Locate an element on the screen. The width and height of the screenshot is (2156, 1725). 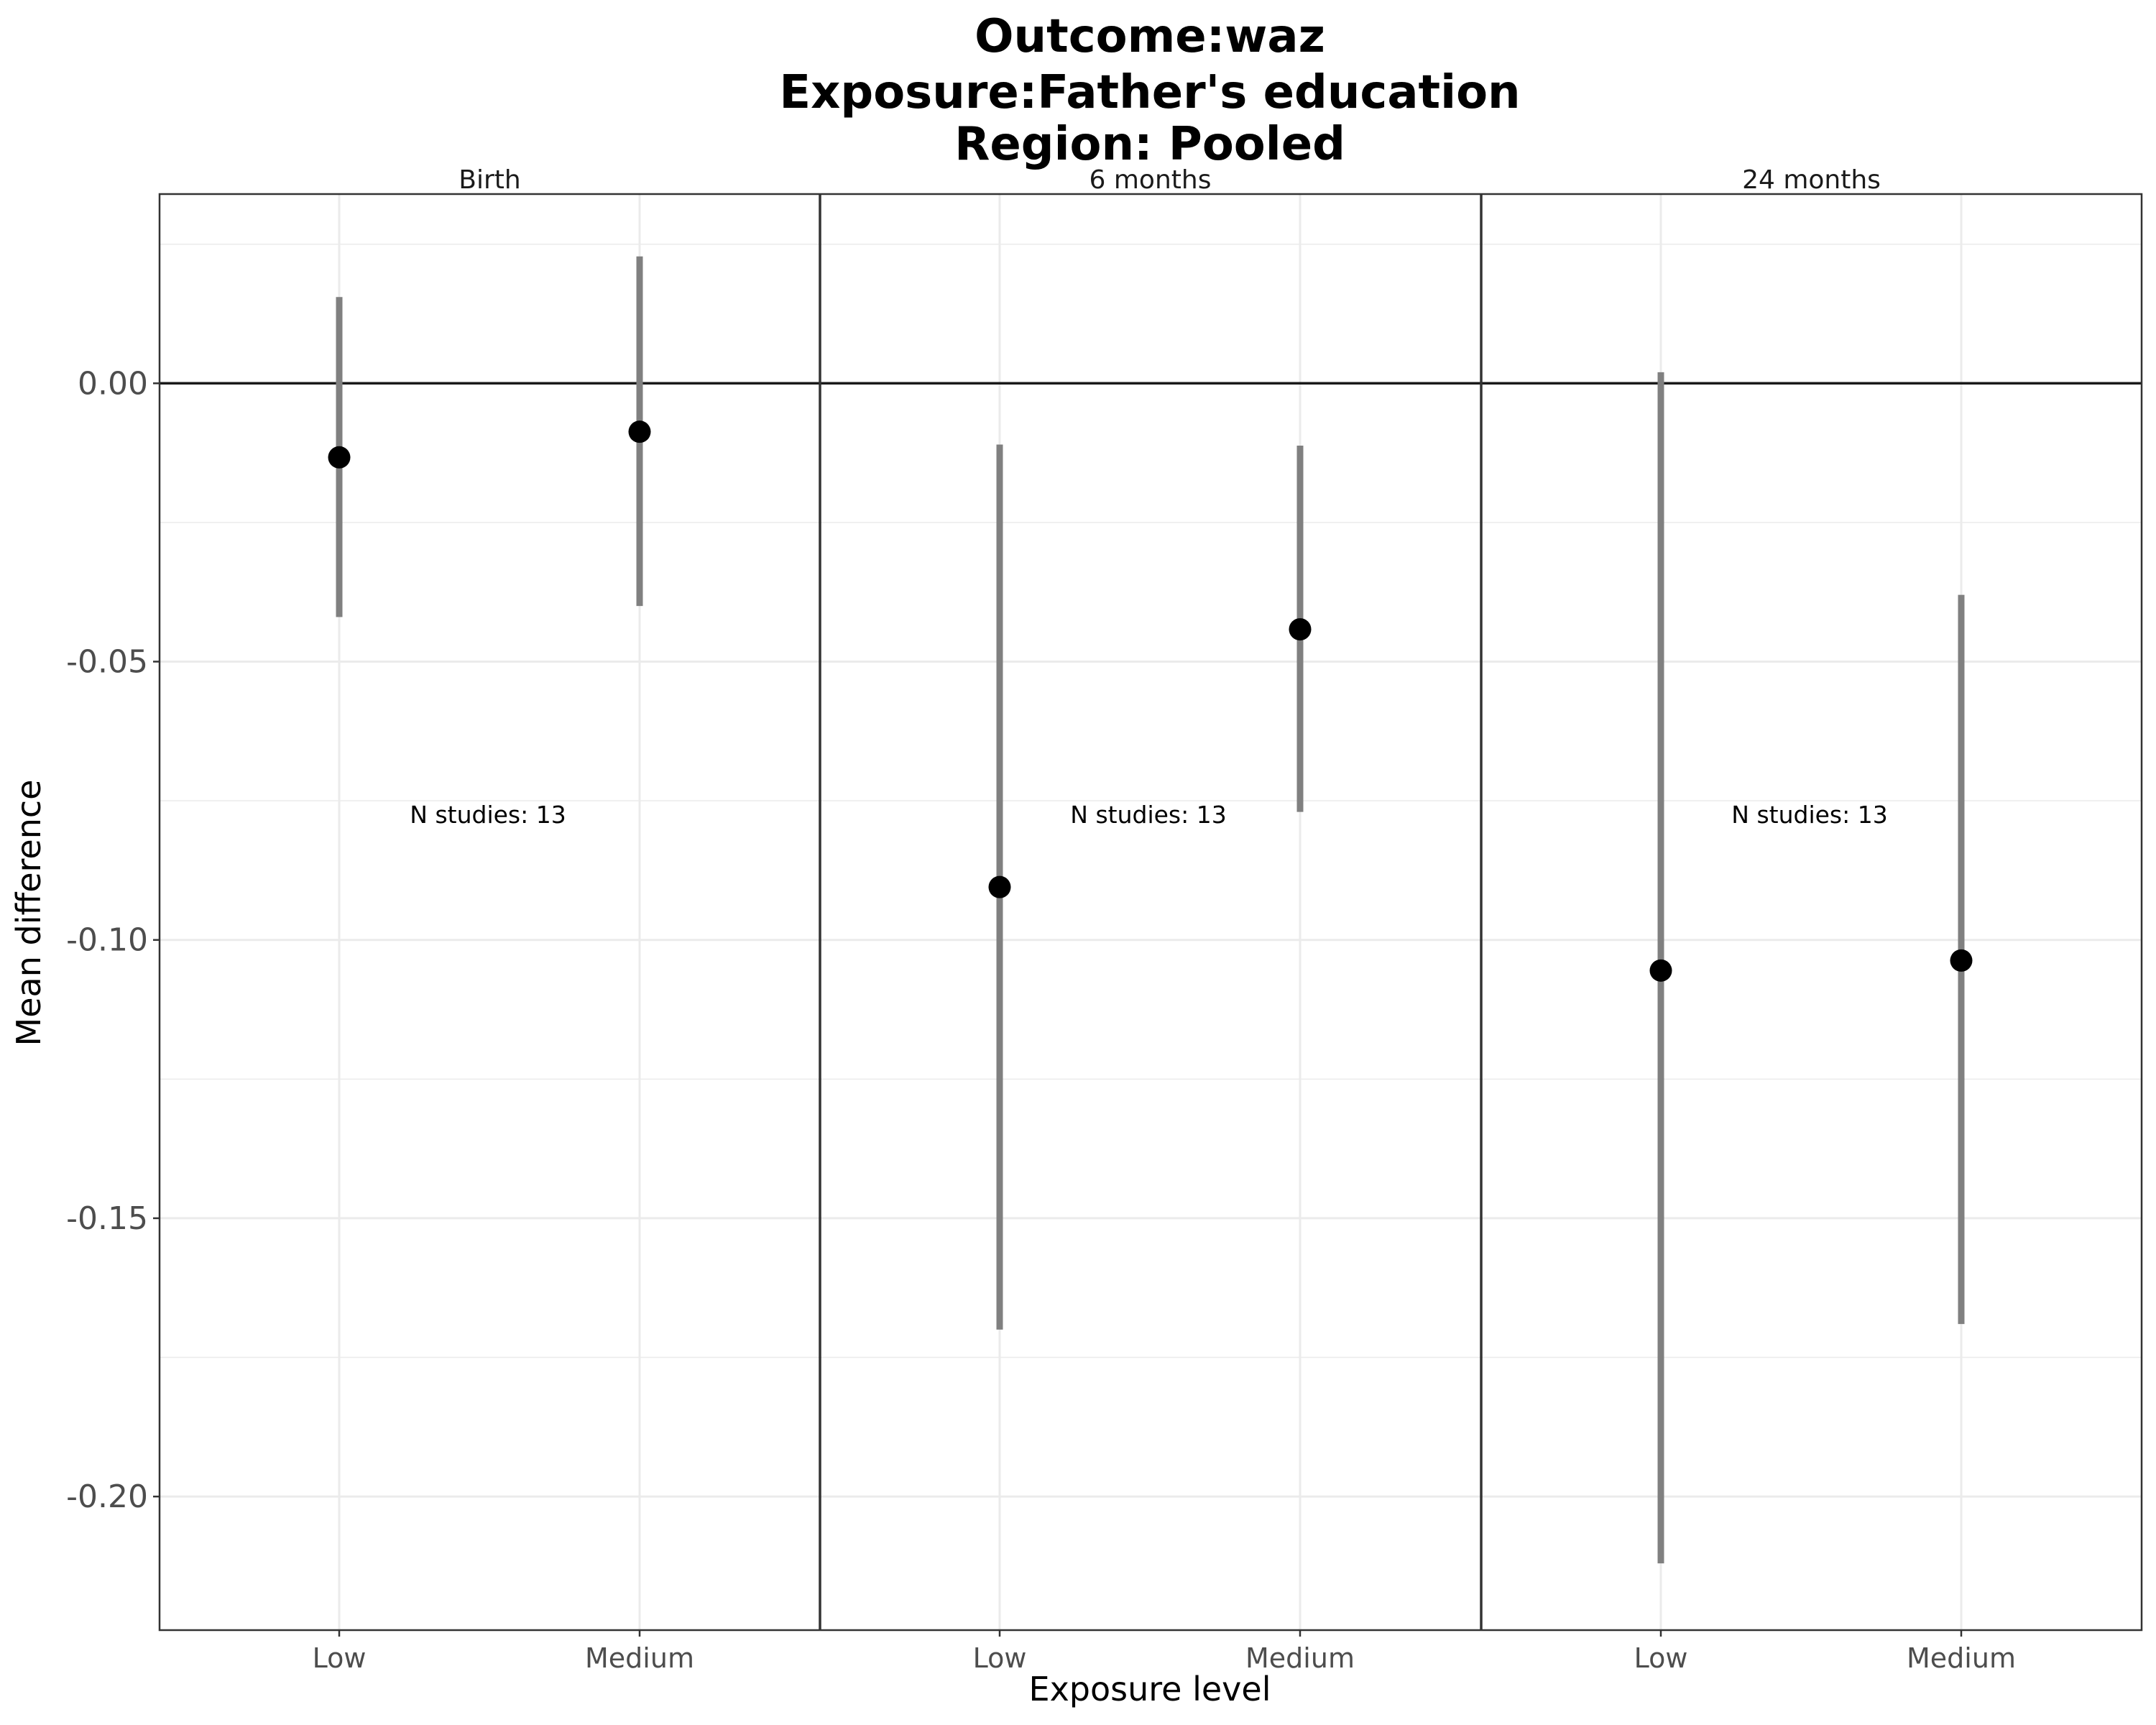
y-tick-label: -0.05 is located at coordinates (107, 662).